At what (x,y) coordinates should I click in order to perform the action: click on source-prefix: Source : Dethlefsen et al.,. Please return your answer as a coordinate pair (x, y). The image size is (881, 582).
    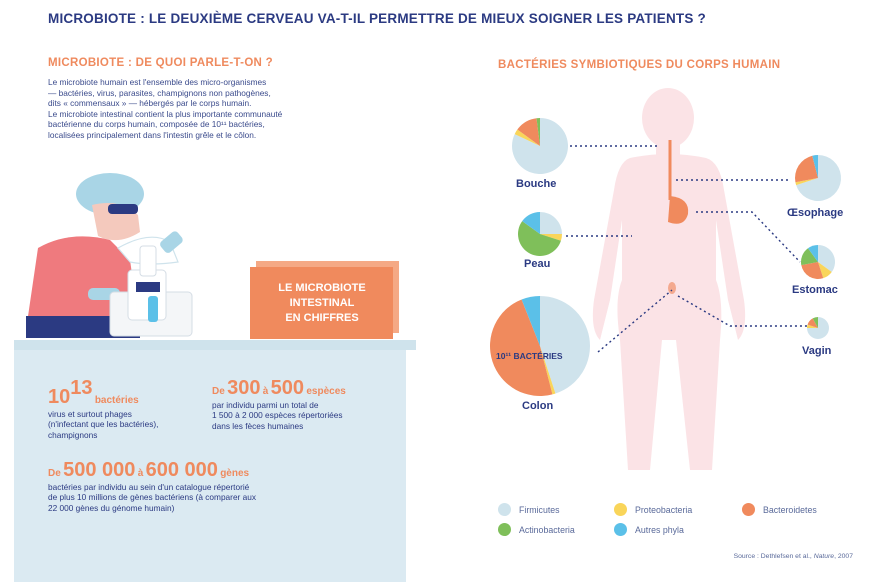
    Looking at the image, I should click on (772, 556).